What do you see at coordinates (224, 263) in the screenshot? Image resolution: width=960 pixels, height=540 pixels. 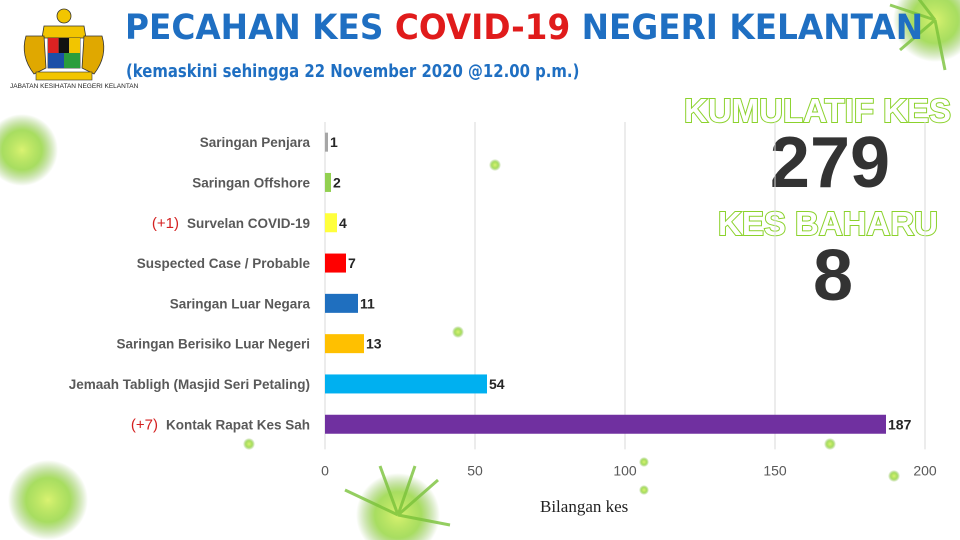 I see `category-label: Suspected Case / Probable` at bounding box center [224, 263].